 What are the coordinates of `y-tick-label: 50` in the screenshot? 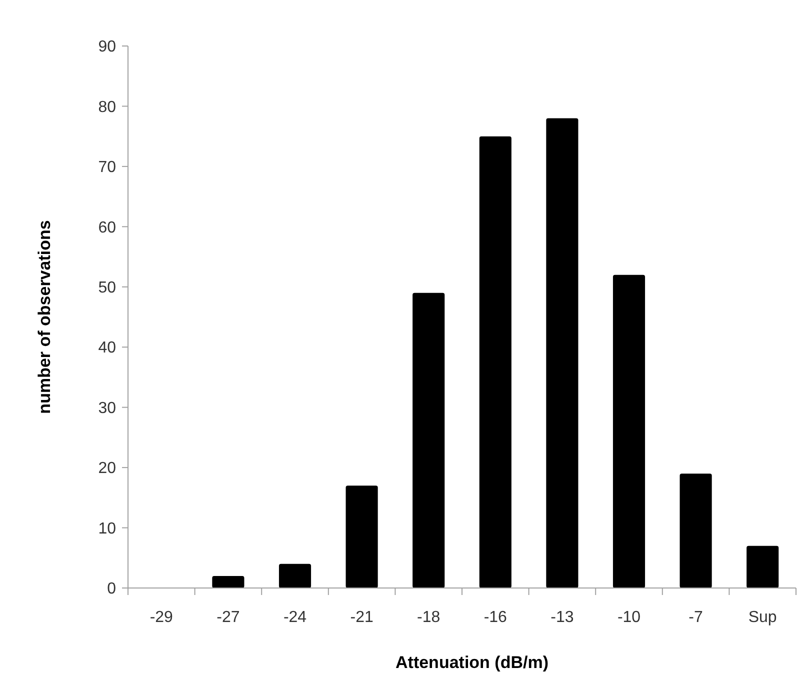 It's located at (107, 287).